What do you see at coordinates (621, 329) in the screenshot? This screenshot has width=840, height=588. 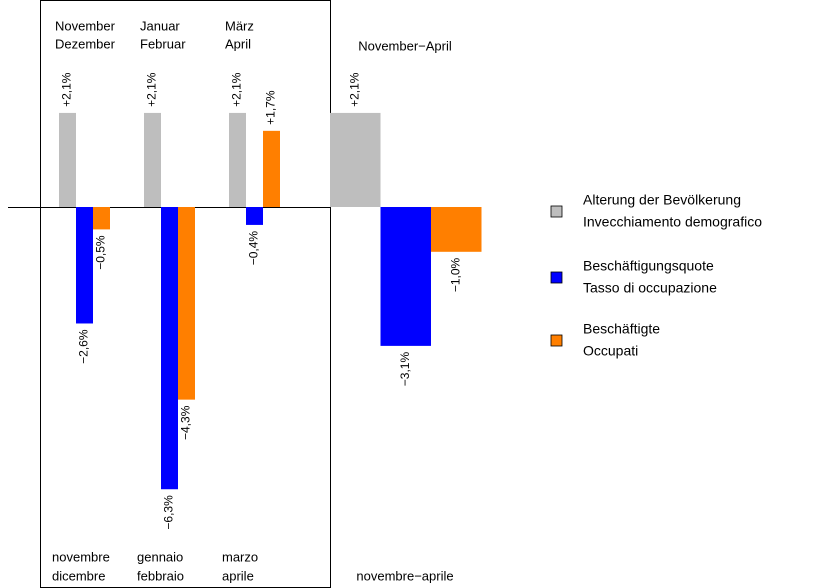 I see `legend-label: Beschäftigte` at bounding box center [621, 329].